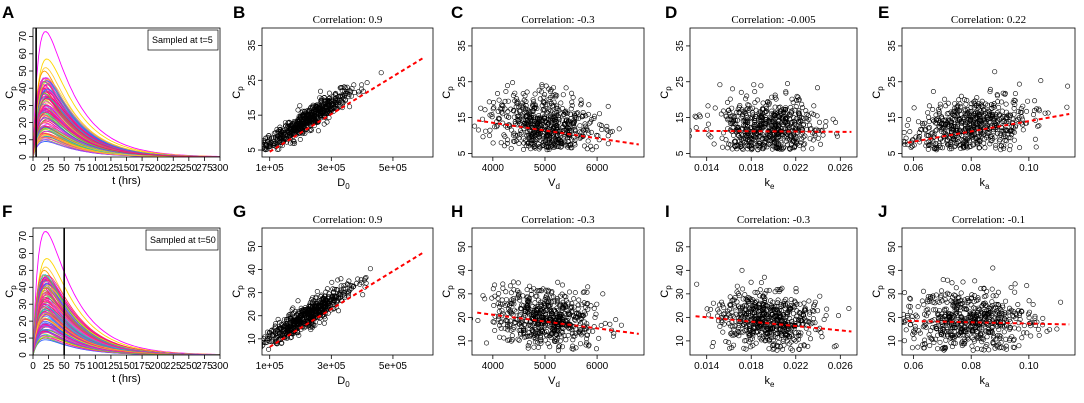 The height and width of the screenshot is (403, 1084). What do you see at coordinates (545, 366) in the screenshot?
I see `x-tick-label: 5000` at bounding box center [545, 366].